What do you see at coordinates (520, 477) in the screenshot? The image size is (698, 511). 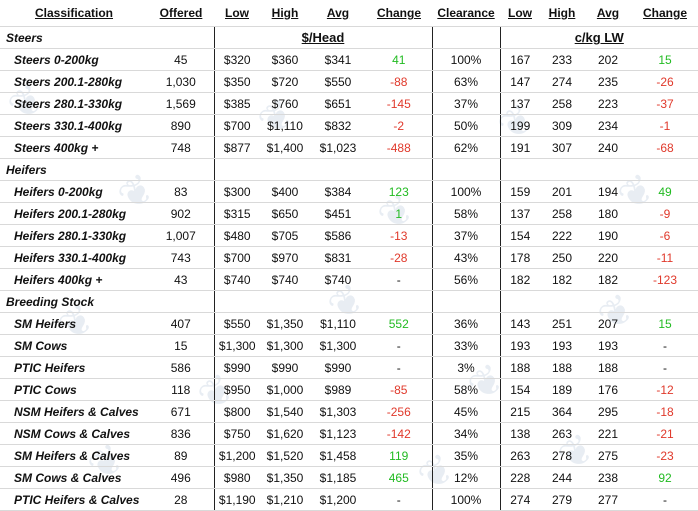 I see `cell-low2: 228` at bounding box center [520, 477].